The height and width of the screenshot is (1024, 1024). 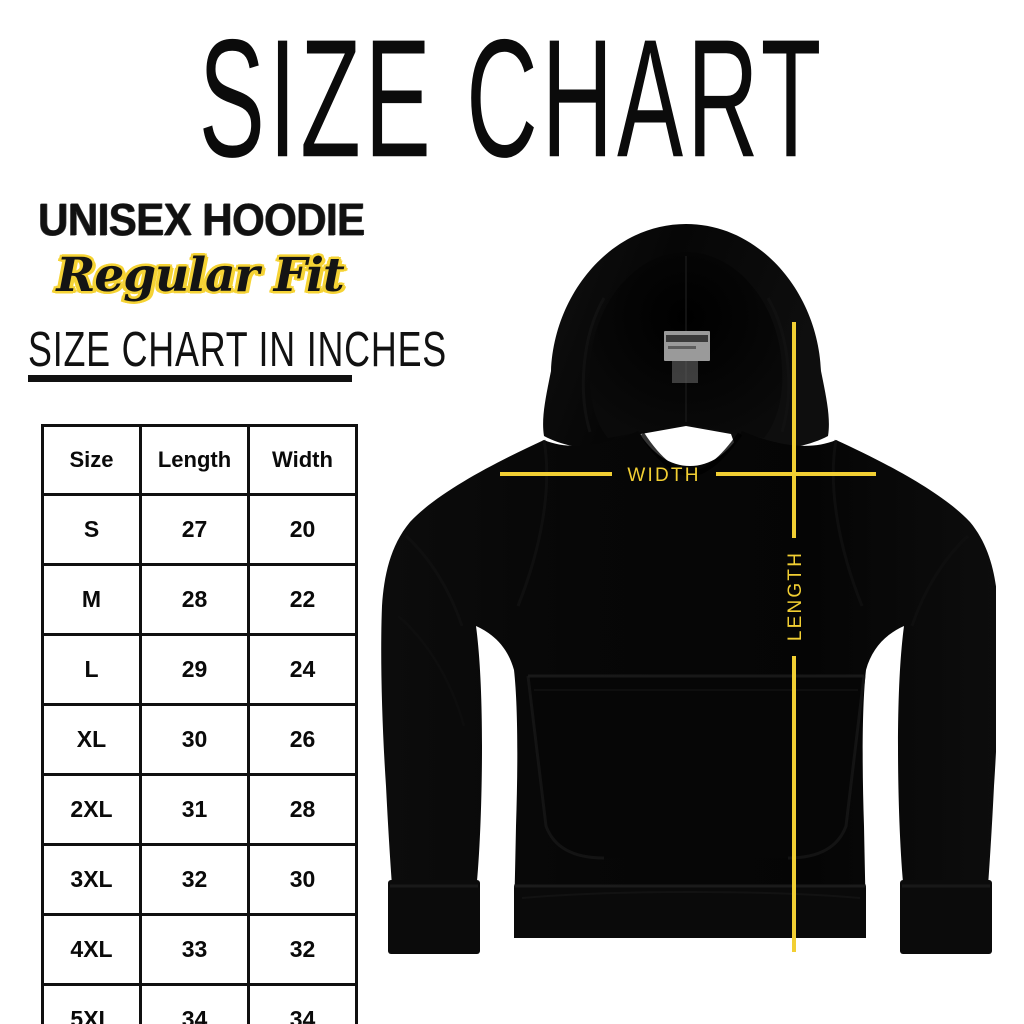 What do you see at coordinates (200, 275) in the screenshot?
I see `garment-fit-heading: Regular Fit` at bounding box center [200, 275].